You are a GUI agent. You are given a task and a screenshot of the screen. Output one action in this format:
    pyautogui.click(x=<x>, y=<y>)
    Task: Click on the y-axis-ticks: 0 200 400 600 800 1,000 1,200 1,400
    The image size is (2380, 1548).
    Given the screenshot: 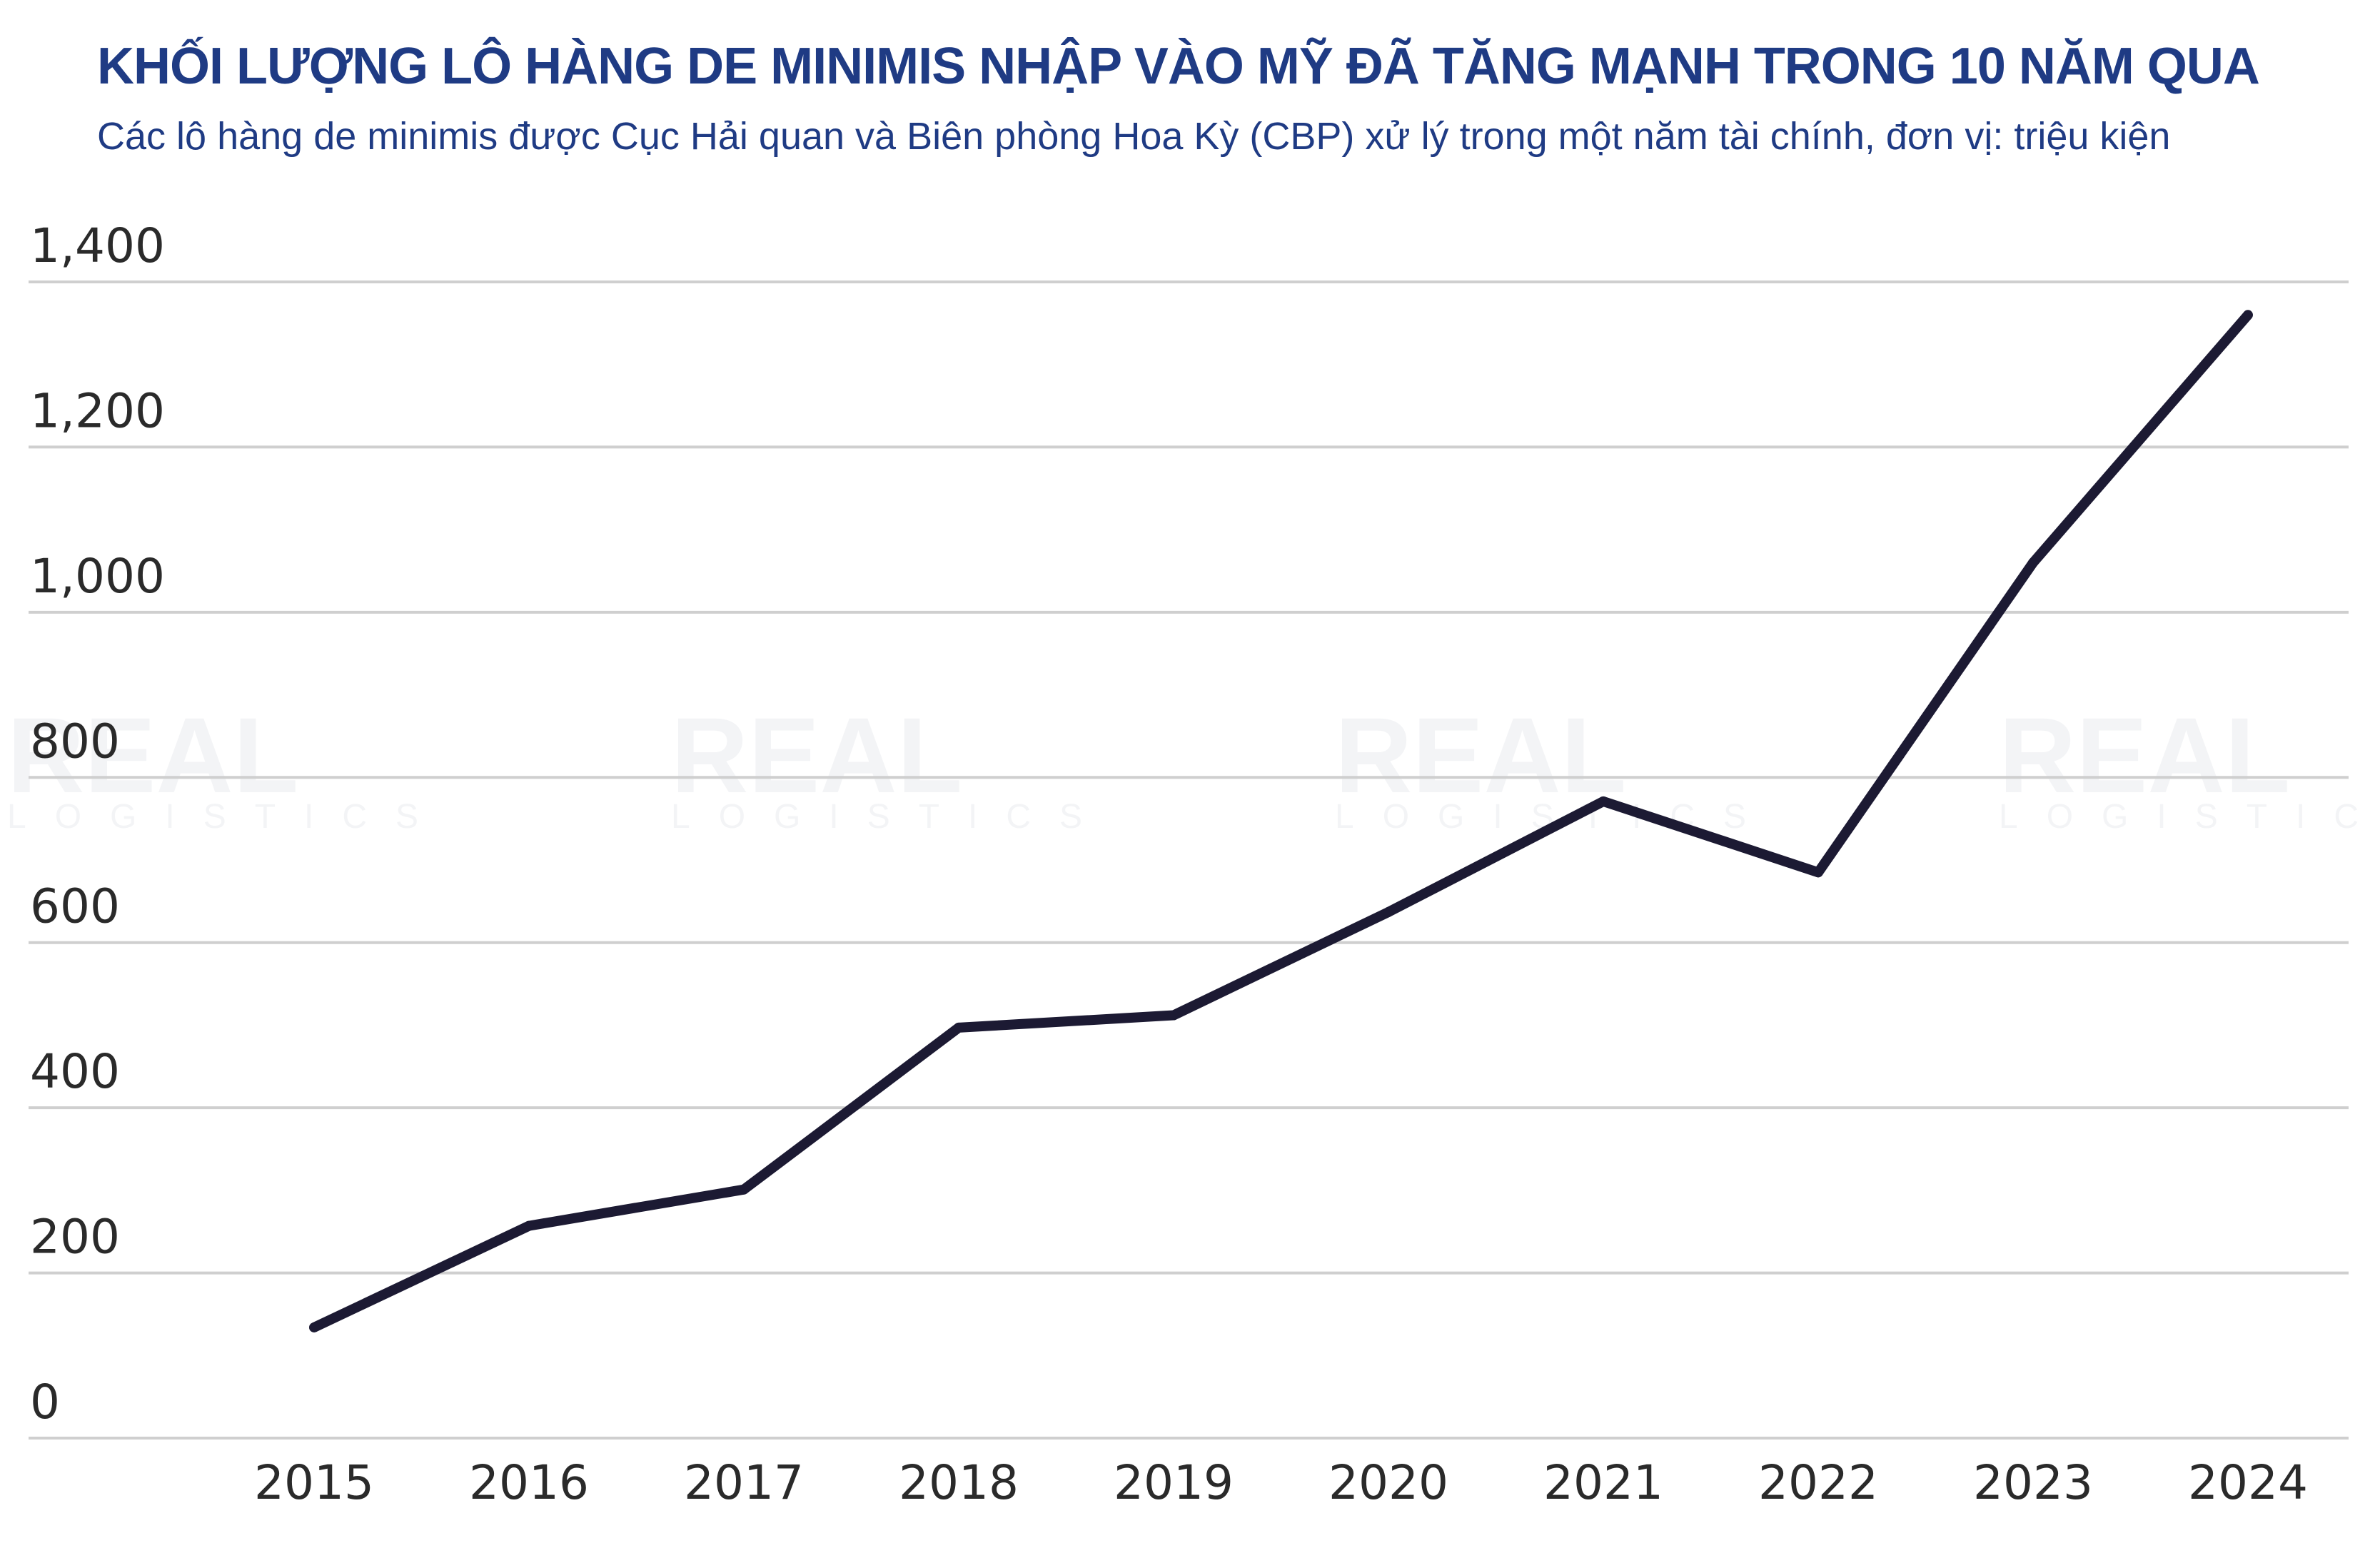 What is the action you would take?
    pyautogui.click(x=97, y=824)
    